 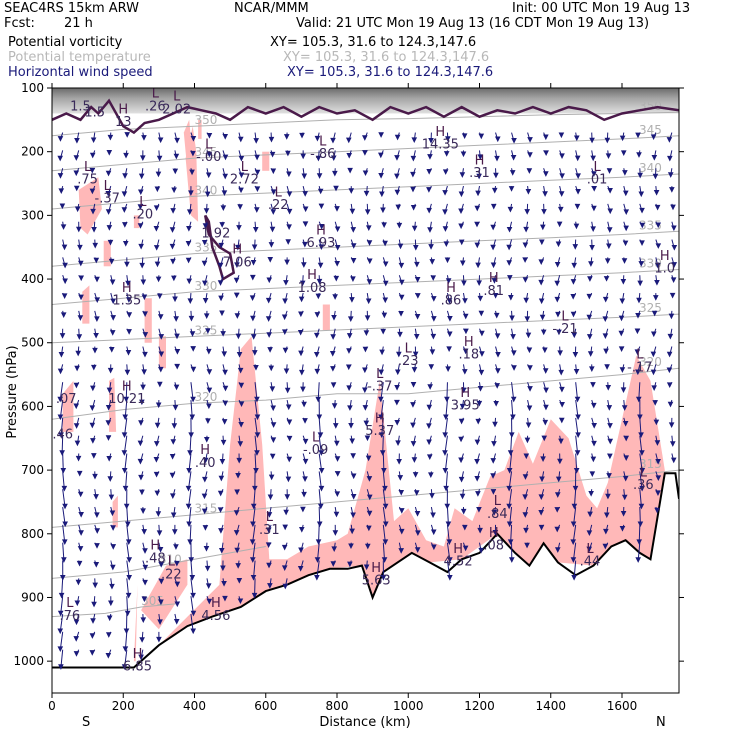 What do you see at coordinates (66, 399) in the screenshot?
I see `annotation-55: .07` at bounding box center [66, 399].